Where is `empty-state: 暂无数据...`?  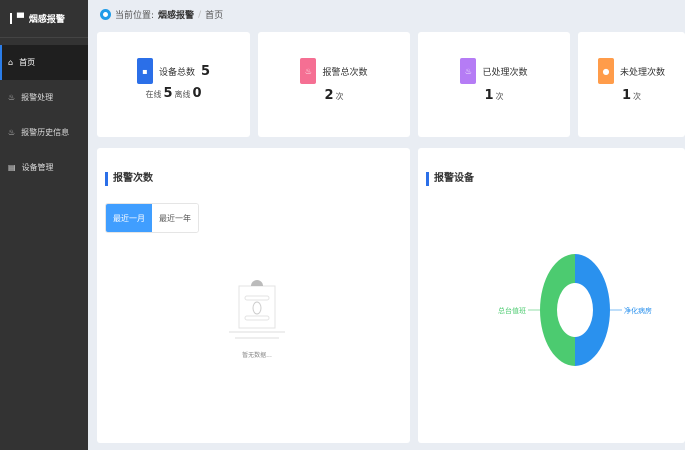 empty-state: 暂无数据... is located at coordinates (257, 318).